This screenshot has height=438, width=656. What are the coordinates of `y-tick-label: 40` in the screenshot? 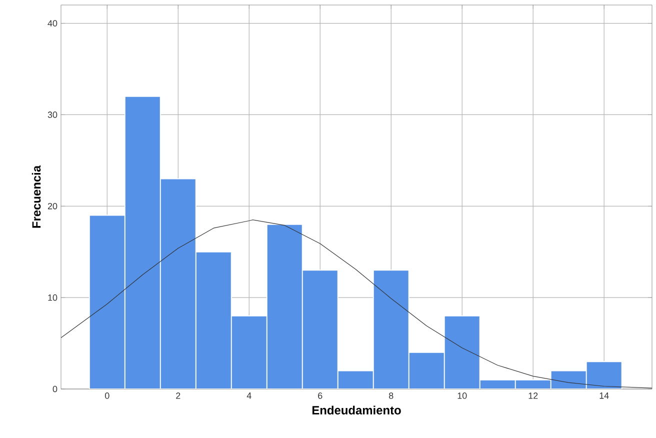 It's located at (53, 23).